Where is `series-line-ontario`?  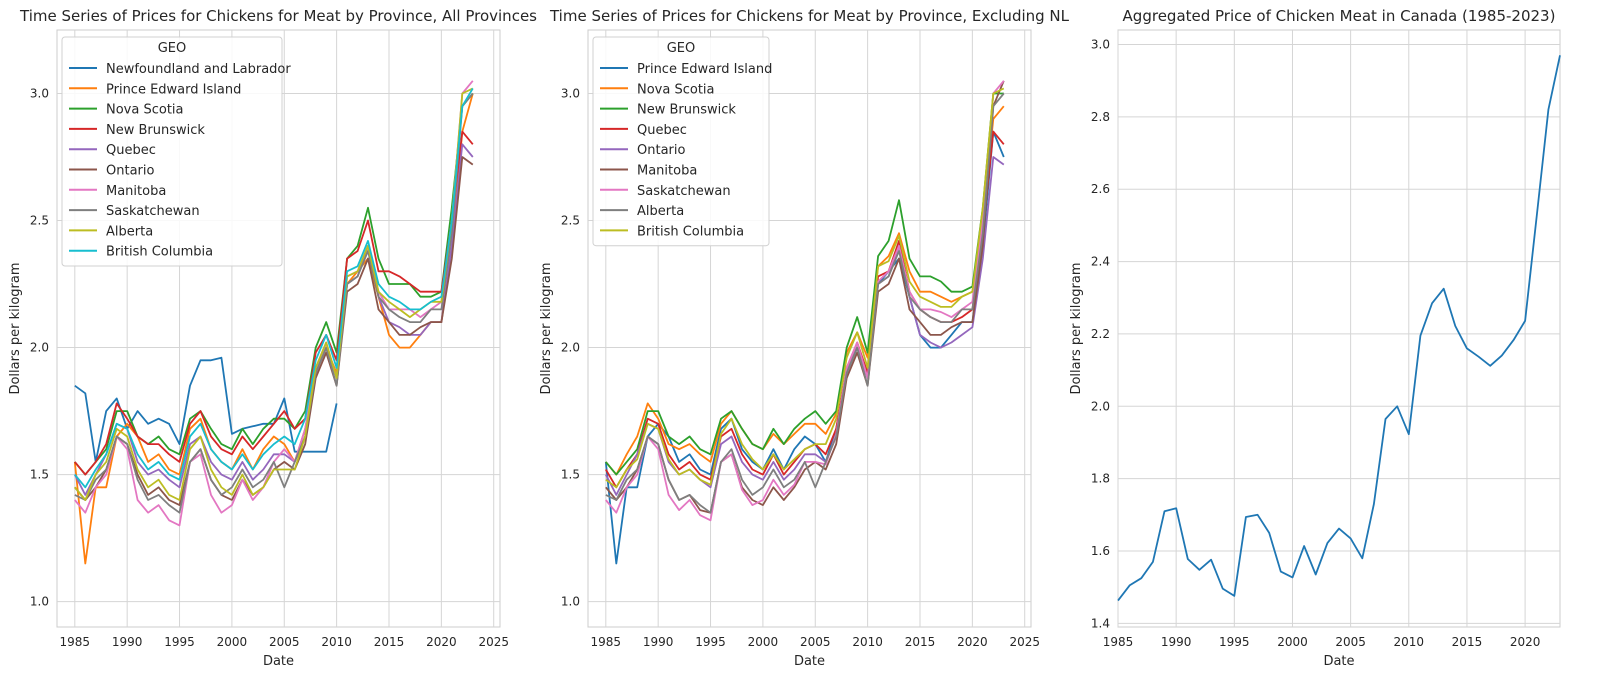 series-line-ontario is located at coordinates (805, 326).